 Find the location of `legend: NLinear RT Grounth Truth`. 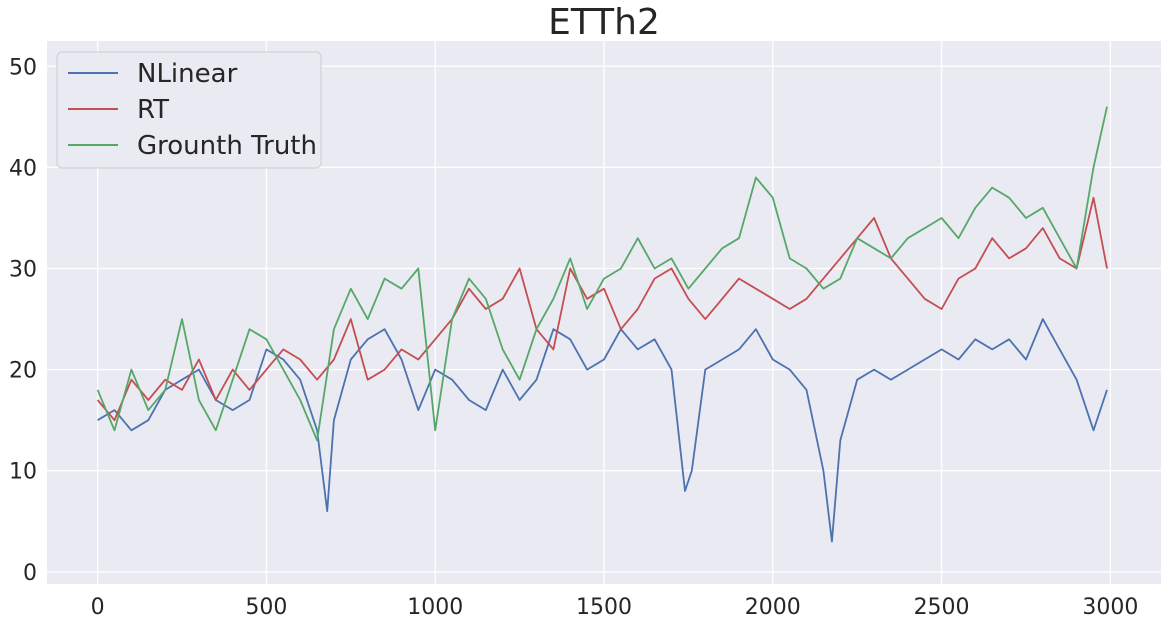

legend: NLinear RT Grounth Truth is located at coordinates (189, 110).